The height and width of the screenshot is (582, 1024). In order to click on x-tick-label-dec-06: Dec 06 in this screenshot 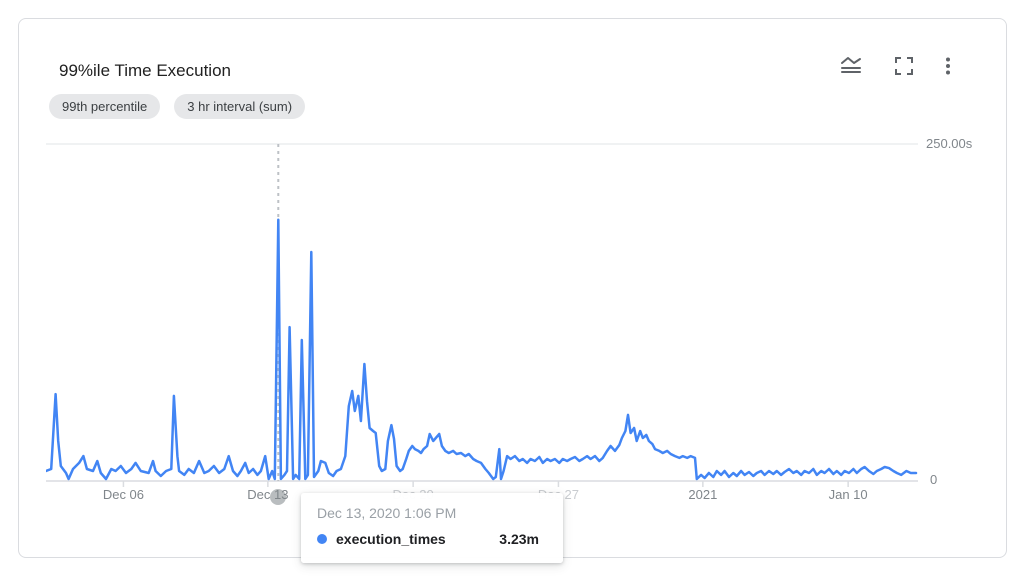, I will do `click(123, 494)`.